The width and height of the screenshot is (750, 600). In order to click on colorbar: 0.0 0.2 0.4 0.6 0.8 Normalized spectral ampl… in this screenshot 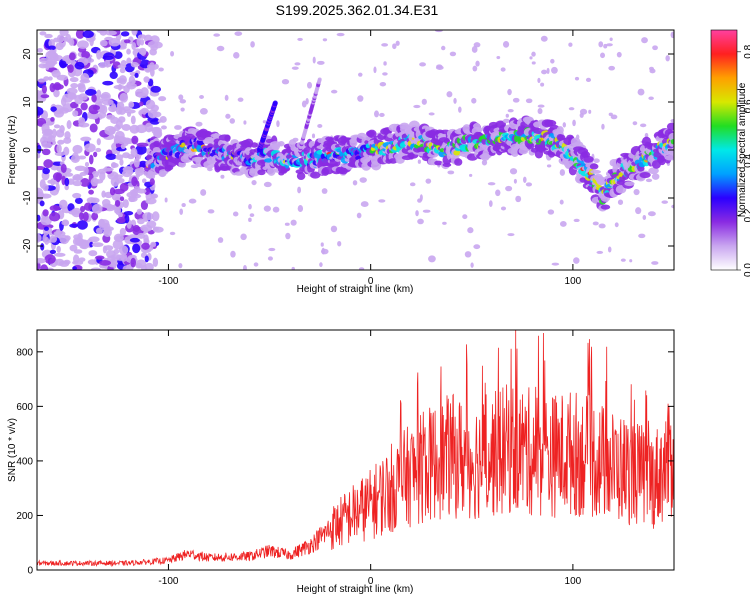, I will do `click(730, 153)`.